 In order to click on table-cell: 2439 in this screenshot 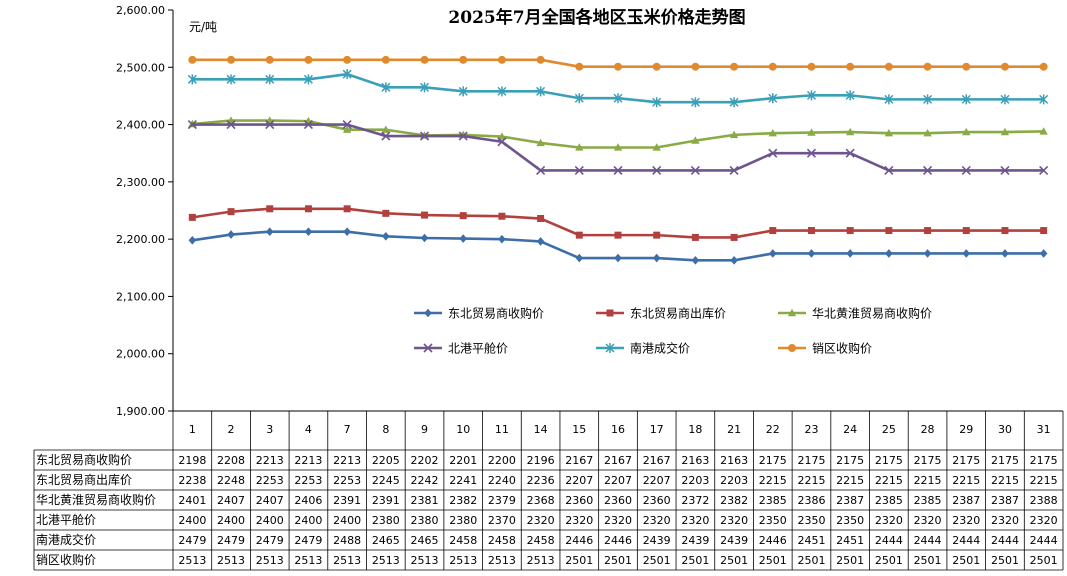, I will do `click(657, 540)`.